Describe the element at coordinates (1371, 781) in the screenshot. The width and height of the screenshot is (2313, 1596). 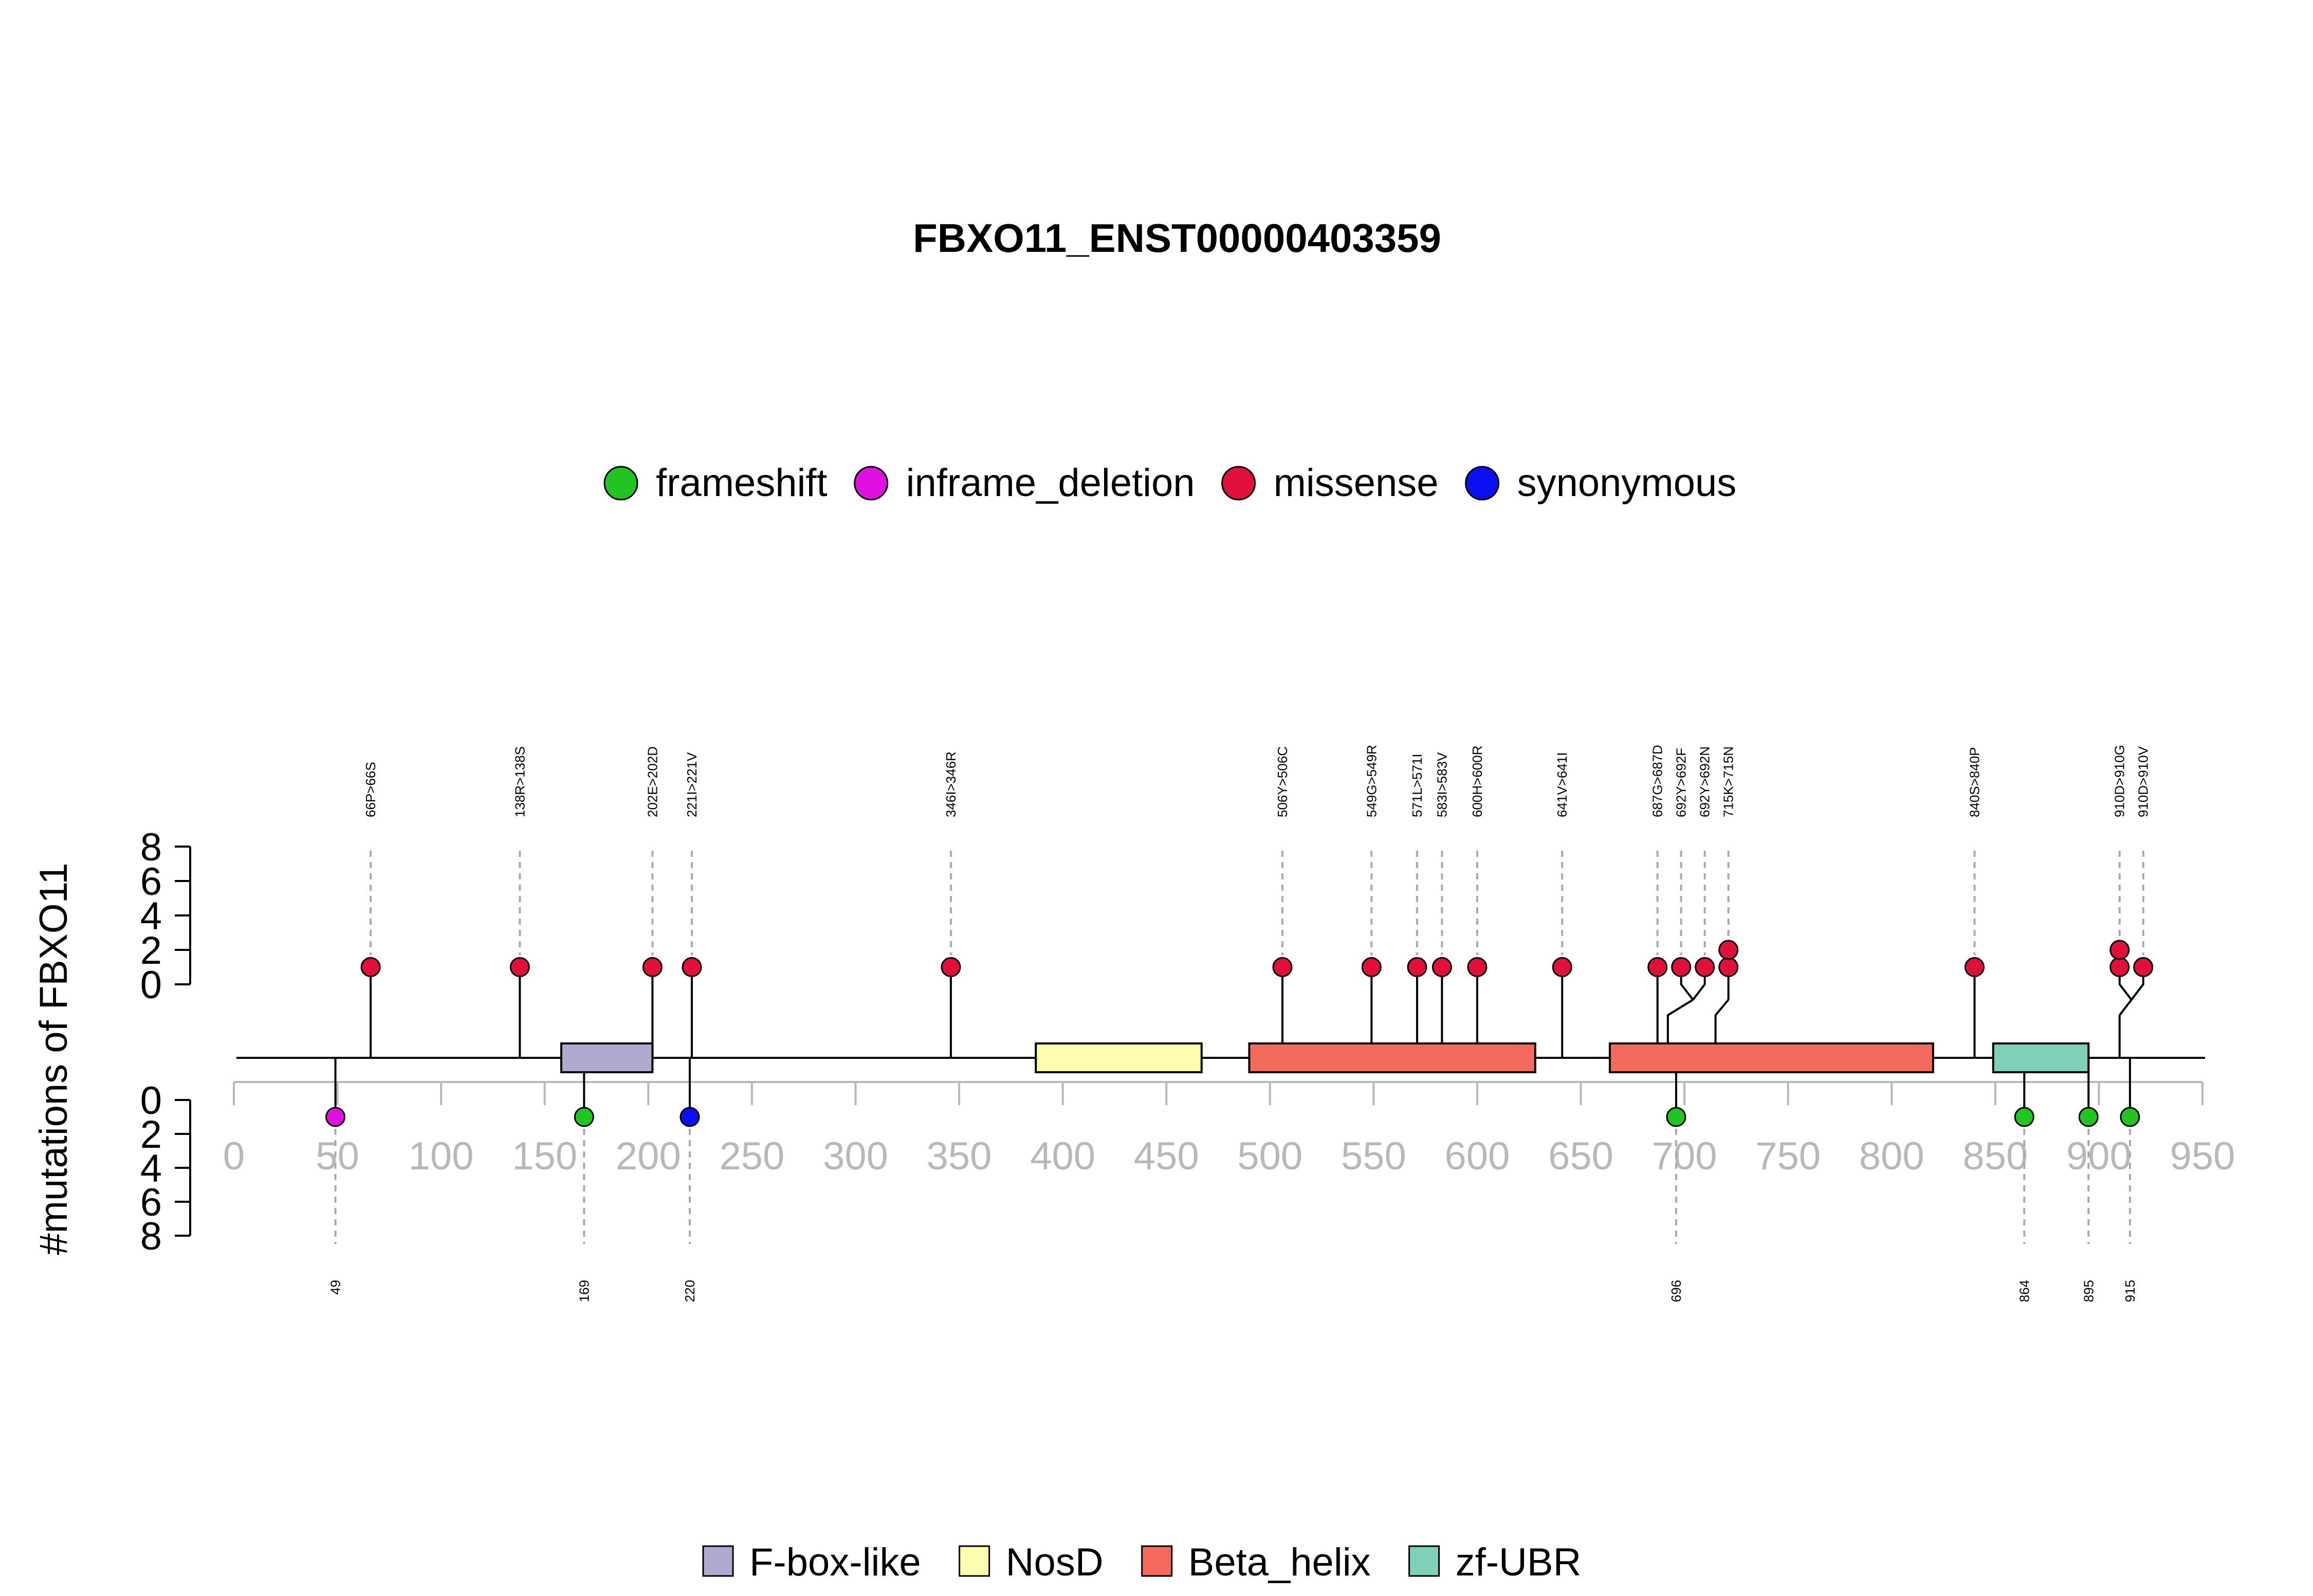
I see `mutation-label: 549G>549R` at that location.